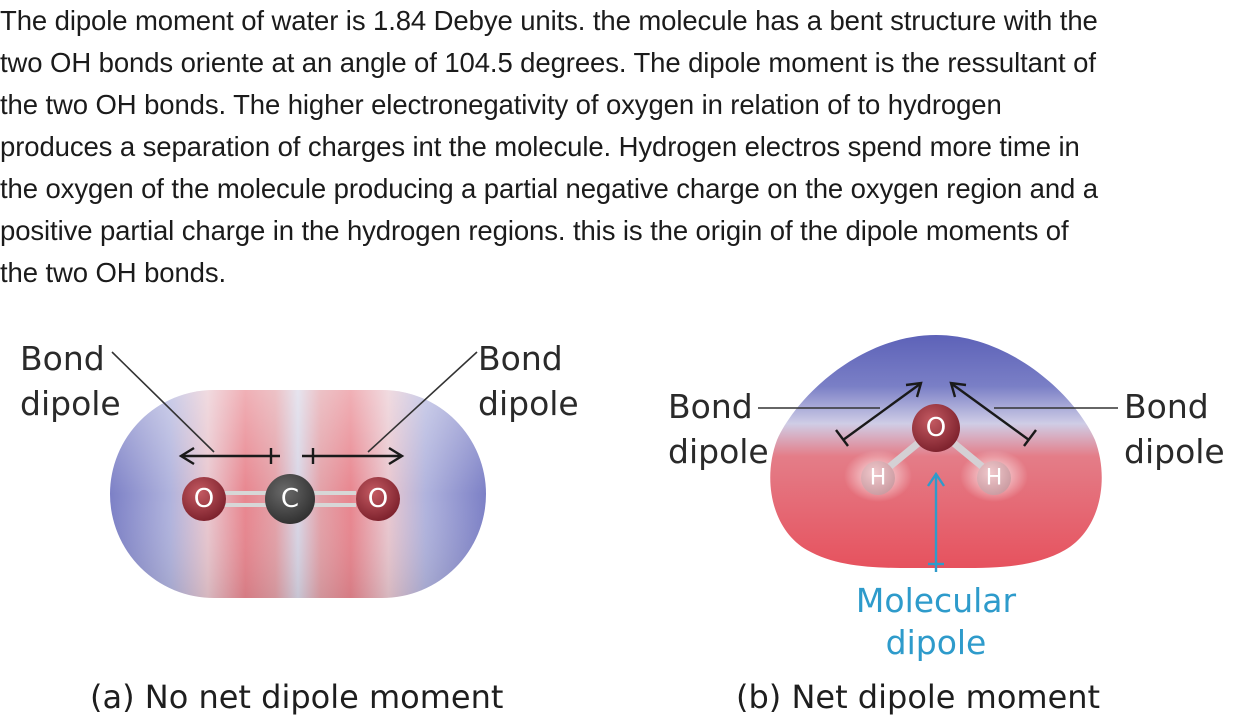  I want to click on dipole-arrow-left, so click(881, 412).